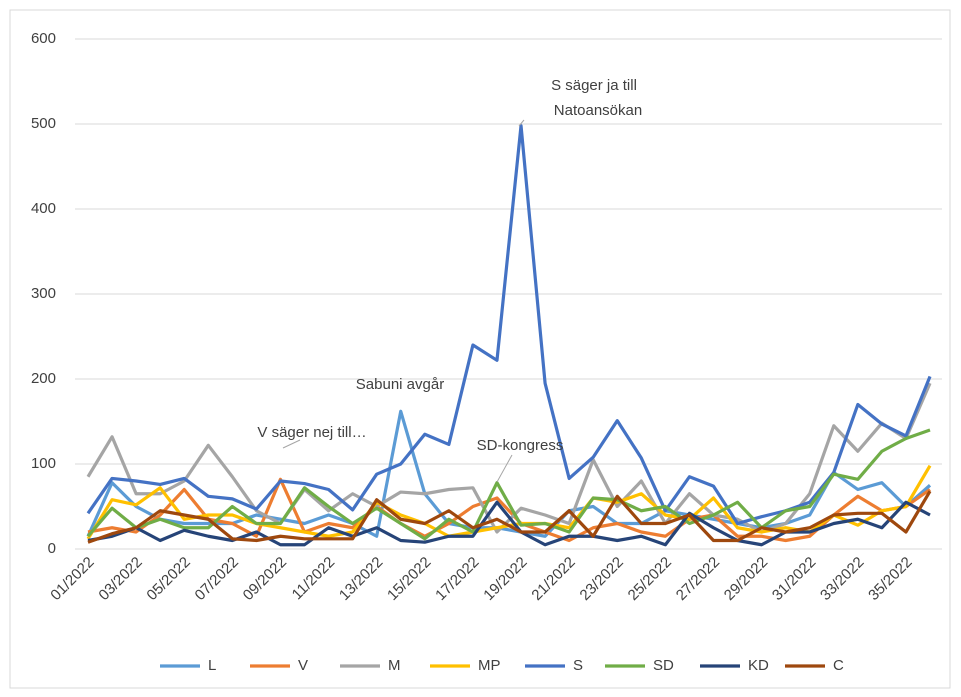 This screenshot has height=697, width=961. I want to click on legend-label: S, so click(578, 665).